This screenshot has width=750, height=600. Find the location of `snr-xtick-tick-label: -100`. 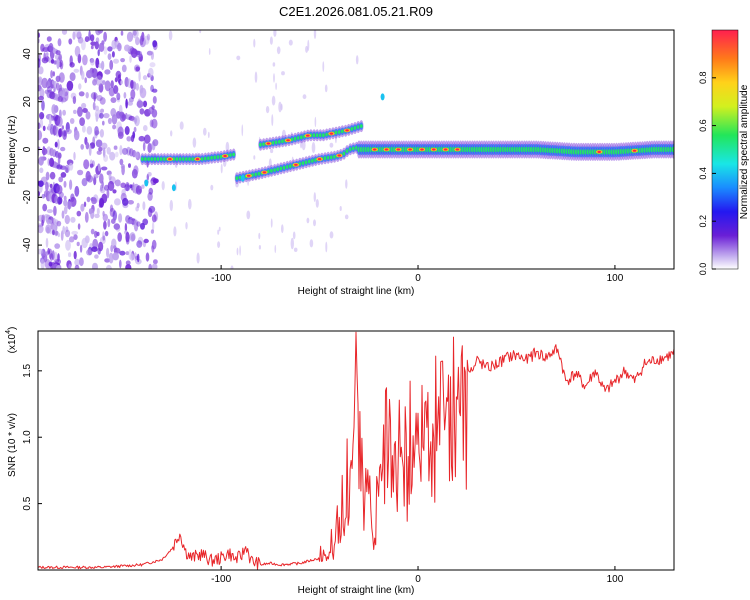

snr-xtick-tick-label: -100 is located at coordinates (221, 579).